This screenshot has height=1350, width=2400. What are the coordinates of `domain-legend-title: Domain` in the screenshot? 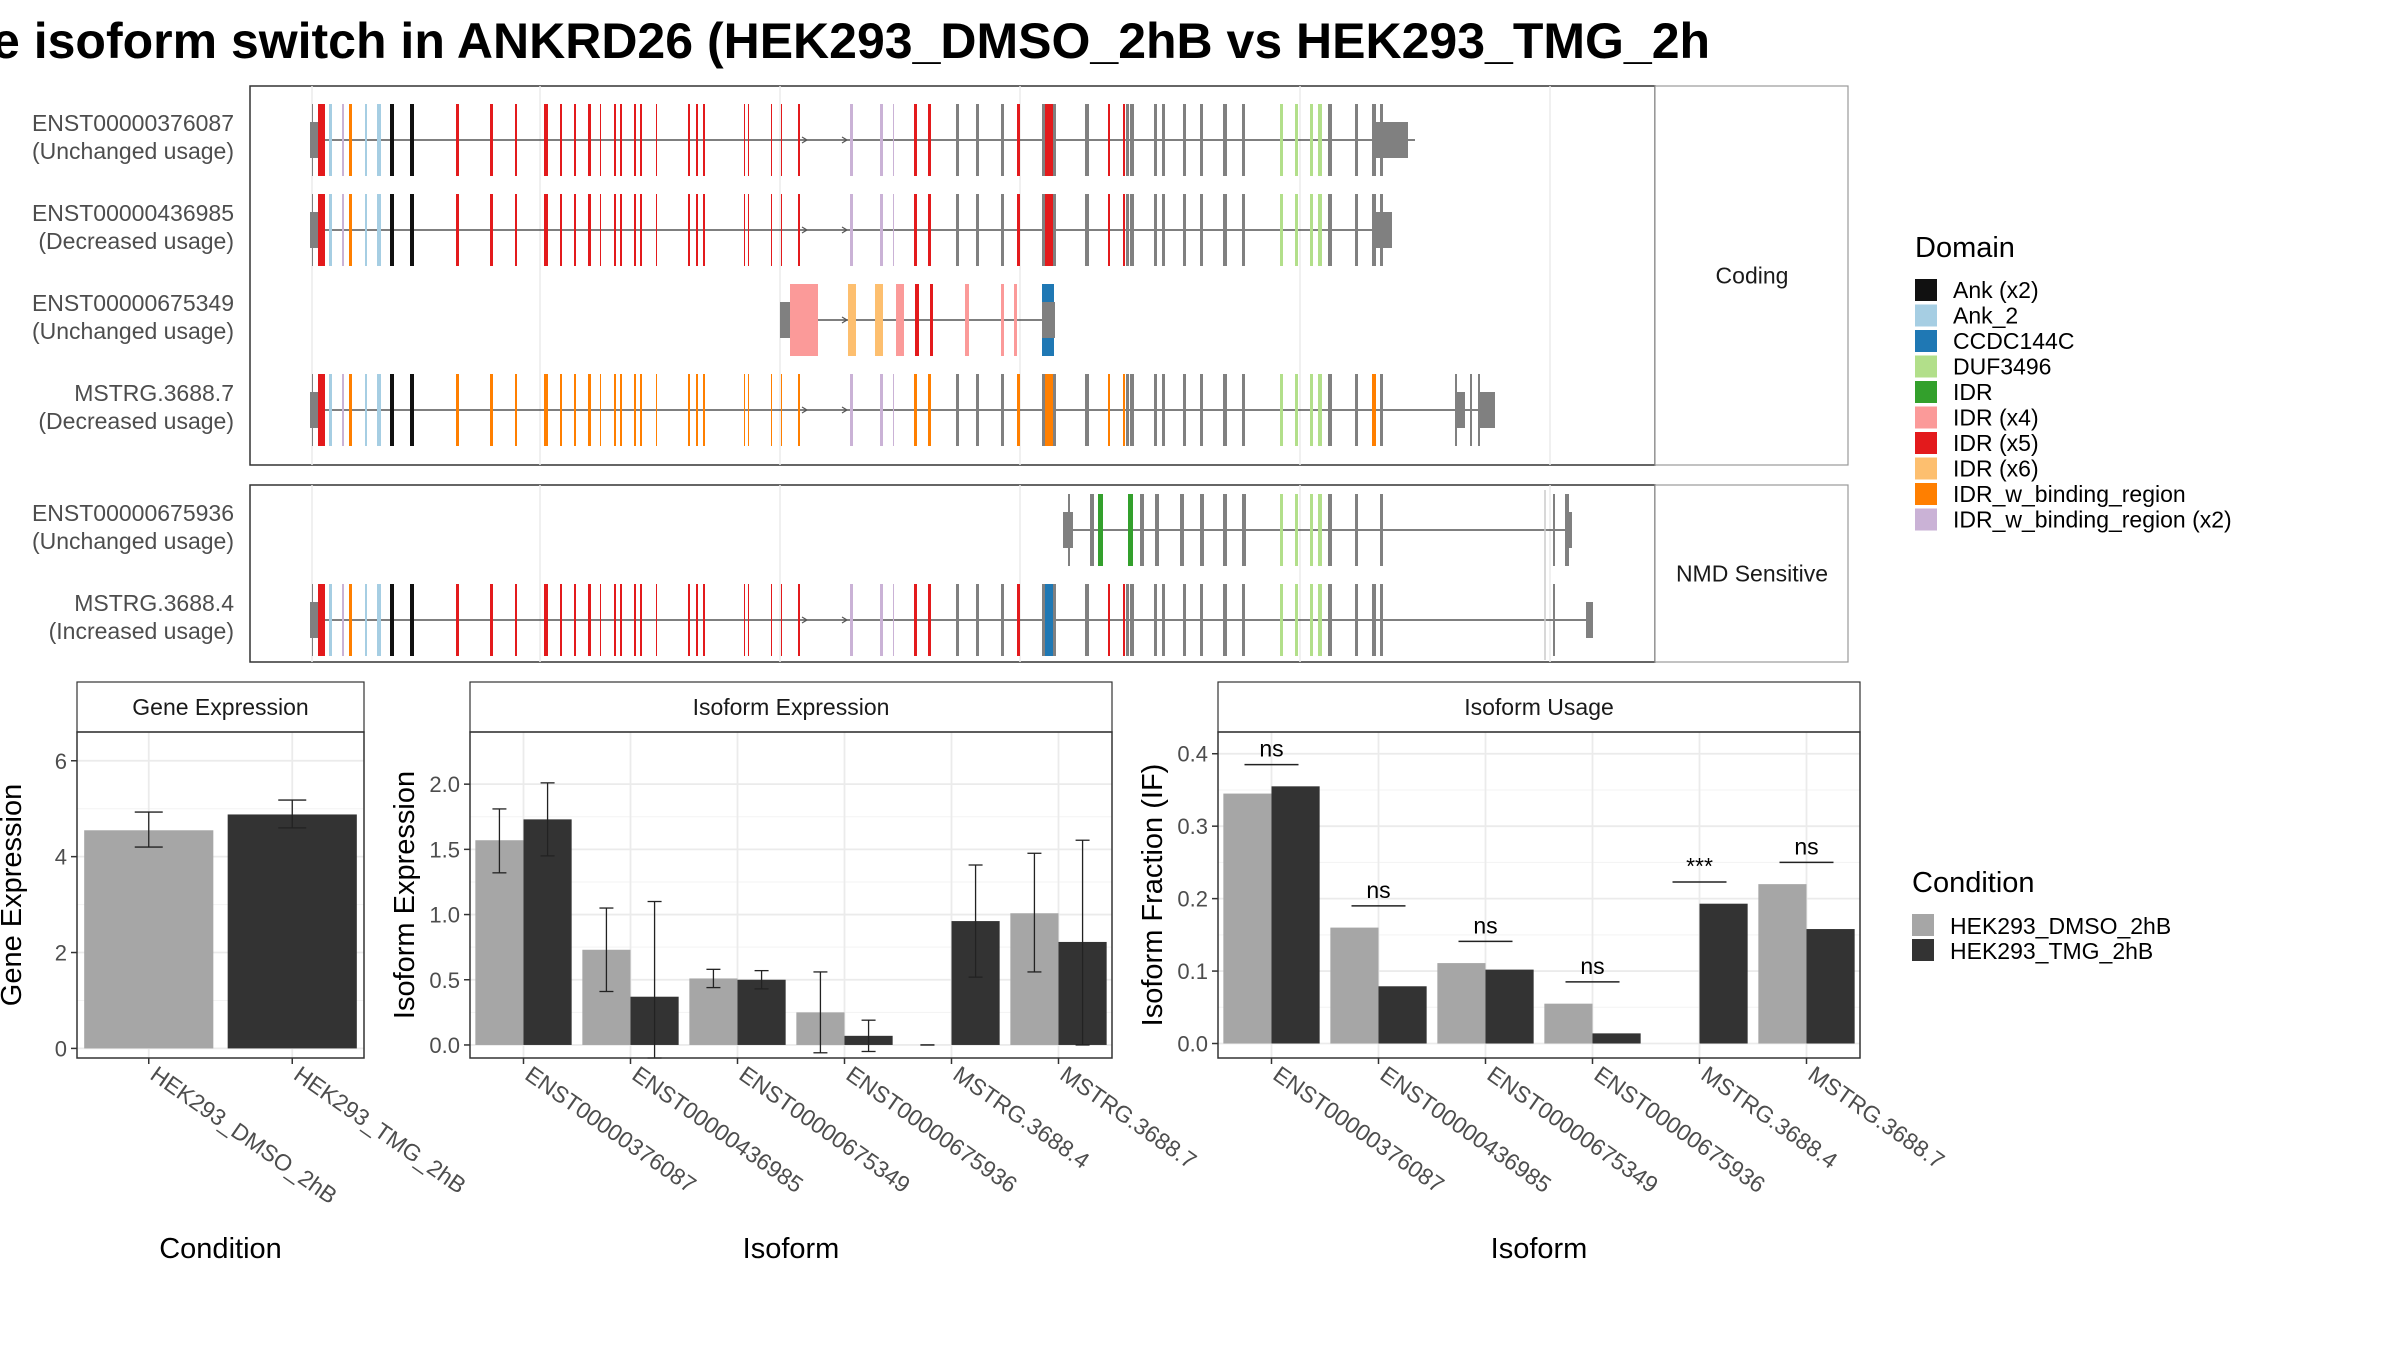 It's located at (1965, 248).